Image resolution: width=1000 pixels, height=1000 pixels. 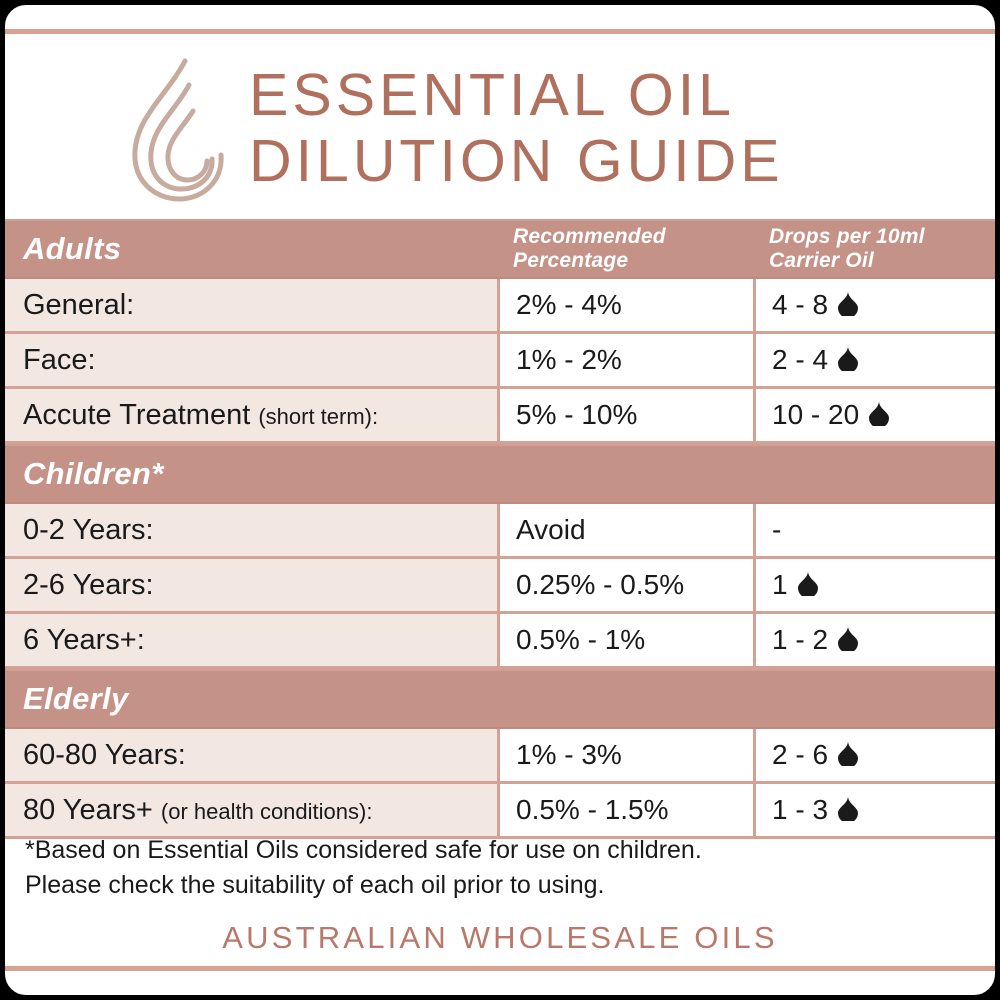 What do you see at coordinates (318, 416) in the screenshot?
I see `row-label-qualifier: (short term):` at bounding box center [318, 416].